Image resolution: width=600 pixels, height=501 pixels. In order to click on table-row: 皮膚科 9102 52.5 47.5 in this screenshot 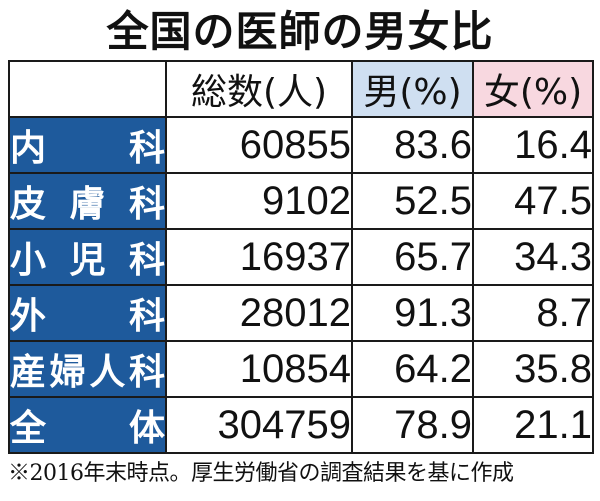, I will do `click(301, 201)`.